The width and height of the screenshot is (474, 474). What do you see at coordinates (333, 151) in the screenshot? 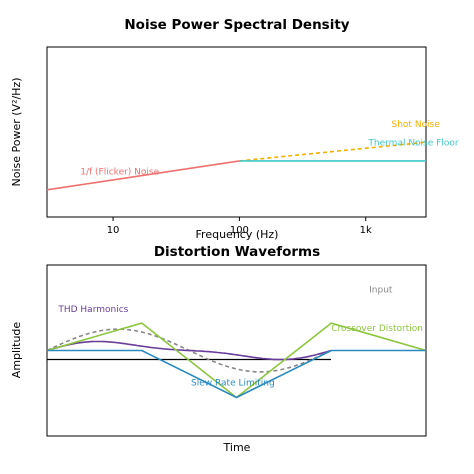
I see `shot-noise-line` at bounding box center [333, 151].